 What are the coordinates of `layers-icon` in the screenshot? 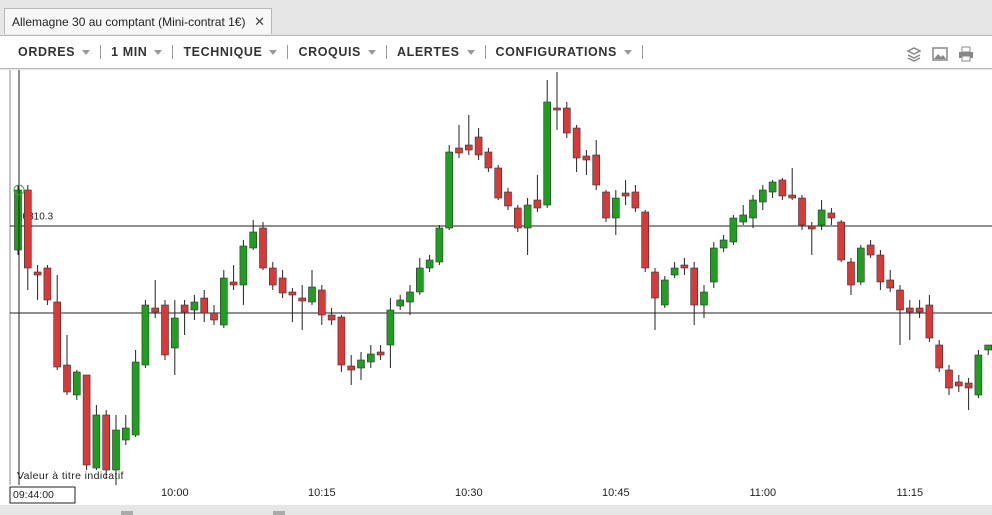 It's located at (914, 54).